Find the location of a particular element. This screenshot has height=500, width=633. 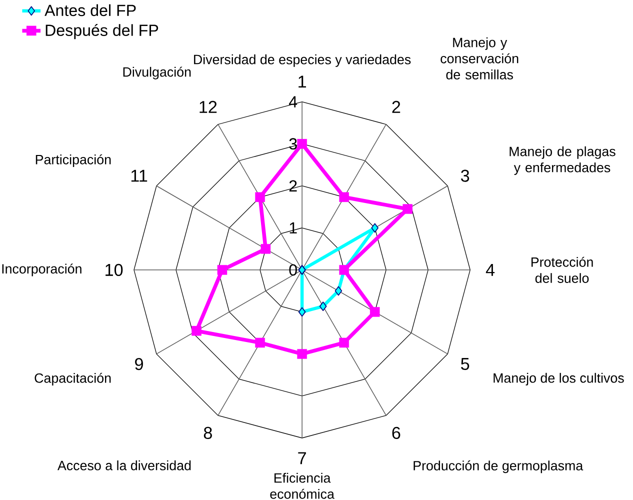

legend-label: Después del FP is located at coordinates (102, 32).